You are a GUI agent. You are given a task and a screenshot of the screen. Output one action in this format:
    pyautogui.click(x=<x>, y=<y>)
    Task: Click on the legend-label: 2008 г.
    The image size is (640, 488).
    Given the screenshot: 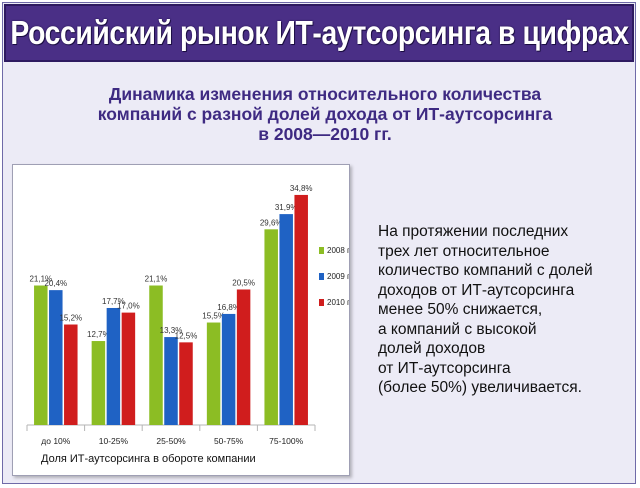 What is the action you would take?
    pyautogui.click(x=338, y=250)
    